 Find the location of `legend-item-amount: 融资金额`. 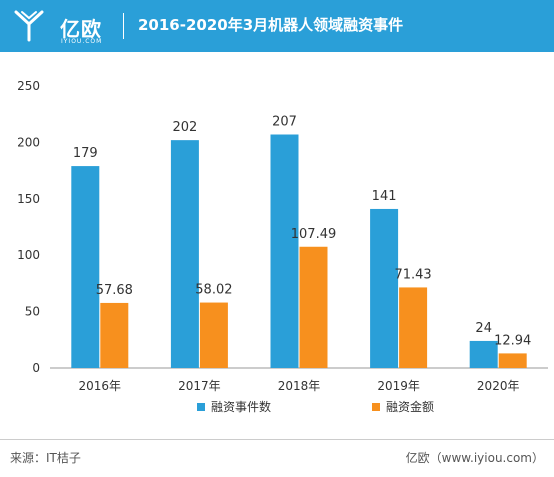

legend-item-amount: 融资金额 is located at coordinates (403, 406).